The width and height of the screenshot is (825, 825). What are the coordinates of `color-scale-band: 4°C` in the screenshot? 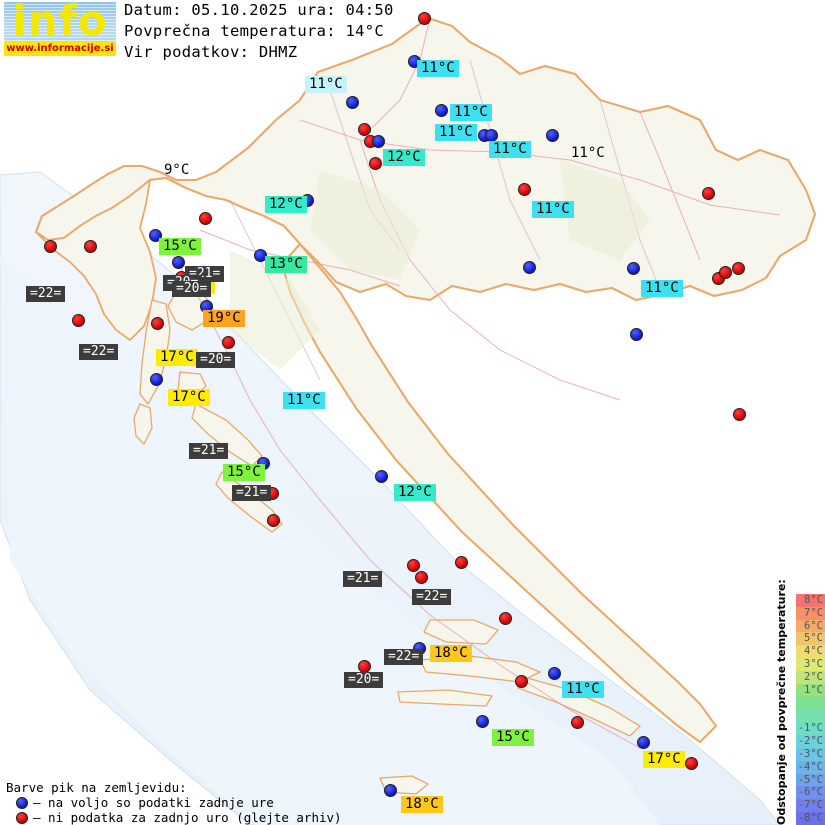 It's located at (810, 652).